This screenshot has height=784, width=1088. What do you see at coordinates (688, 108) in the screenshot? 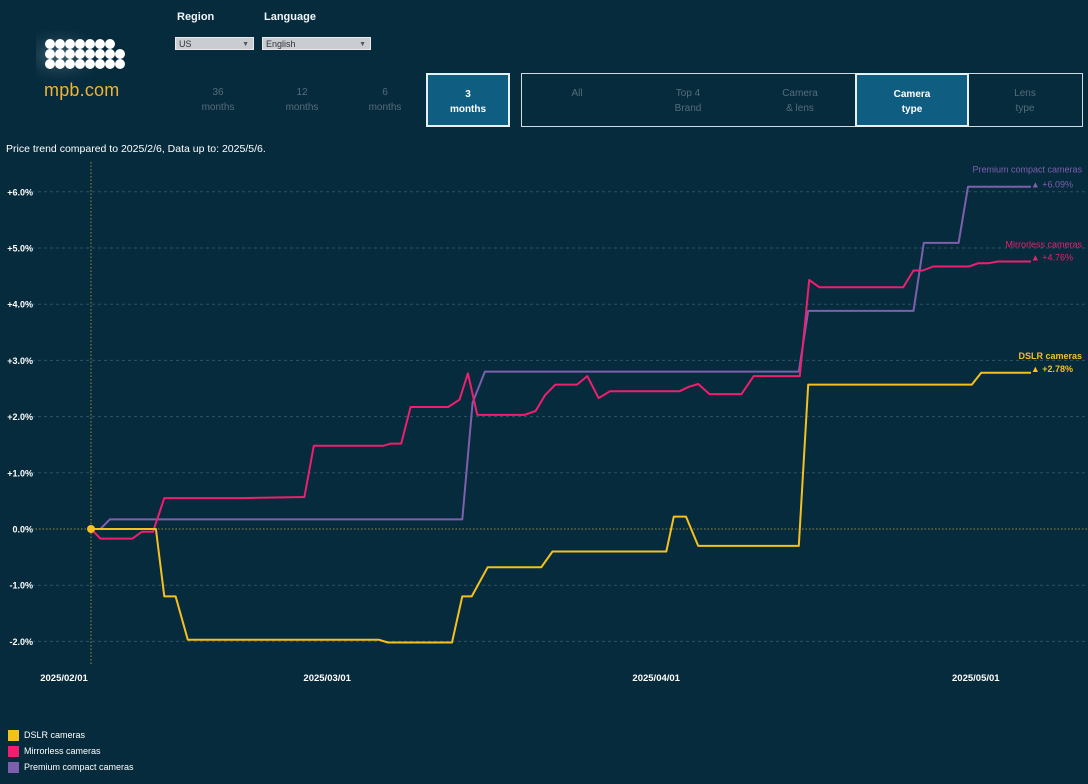
I see `category-top4-line2: Brand` at bounding box center [688, 108].